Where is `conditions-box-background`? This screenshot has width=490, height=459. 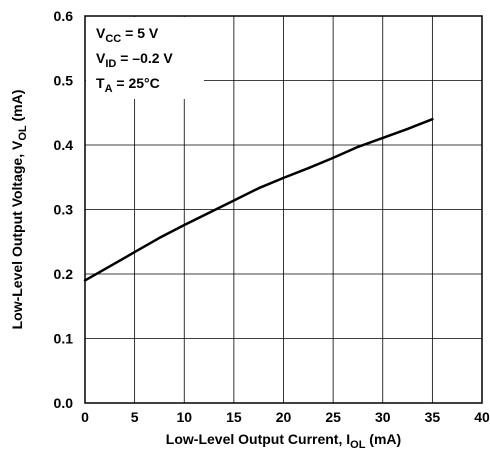
conditions-box-background is located at coordinates (145, 58).